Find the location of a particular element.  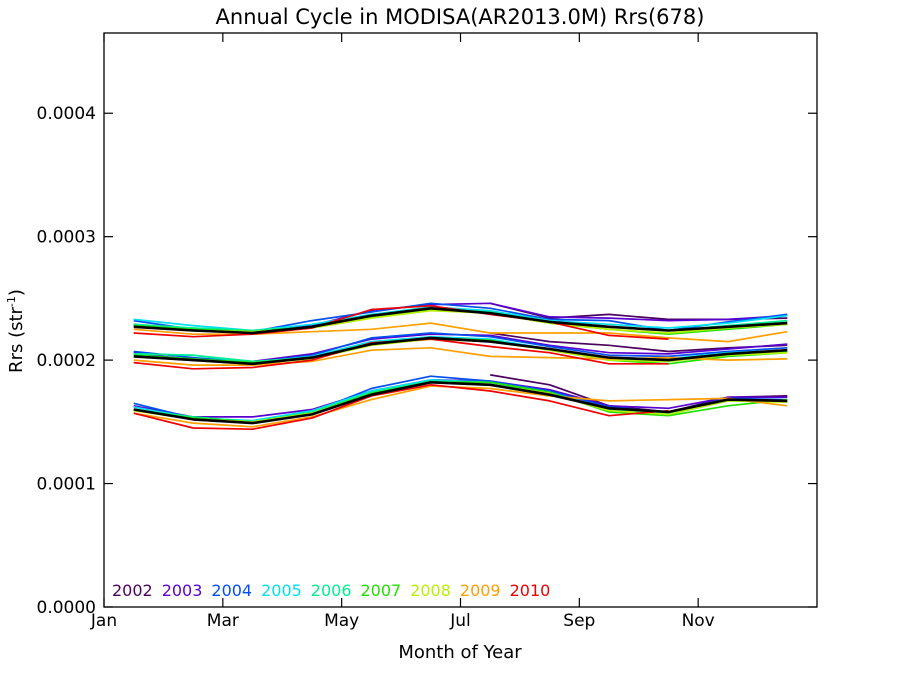

x-tick-label-2: May is located at coordinates (341, 621).